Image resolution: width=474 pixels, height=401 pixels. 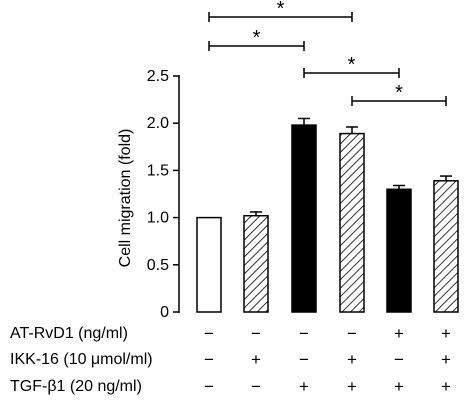 What do you see at coordinates (125, 198) in the screenshot?
I see `y-axis-title: Cell migration (fold)` at bounding box center [125, 198].